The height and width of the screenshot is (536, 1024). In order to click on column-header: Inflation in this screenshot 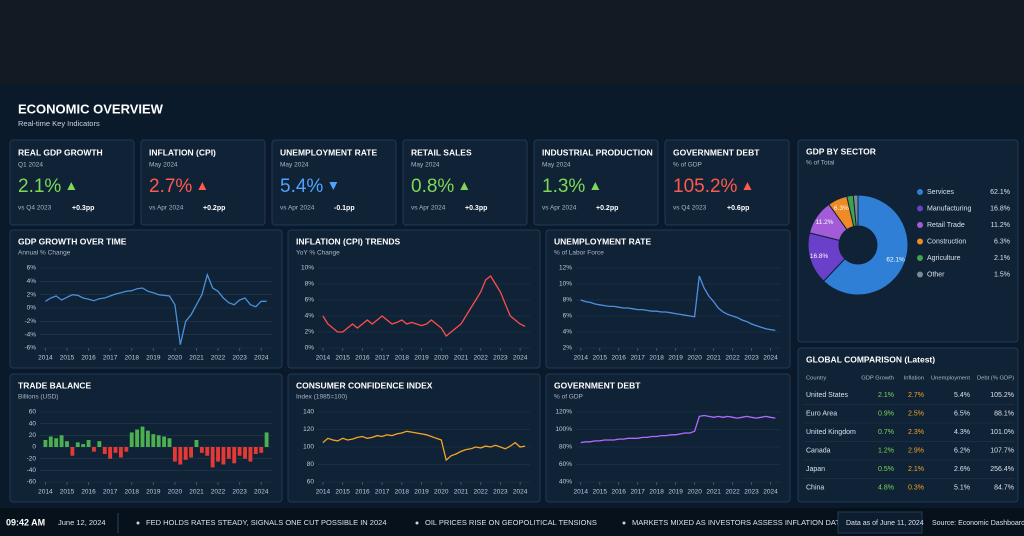, I will do `click(914, 379)`.